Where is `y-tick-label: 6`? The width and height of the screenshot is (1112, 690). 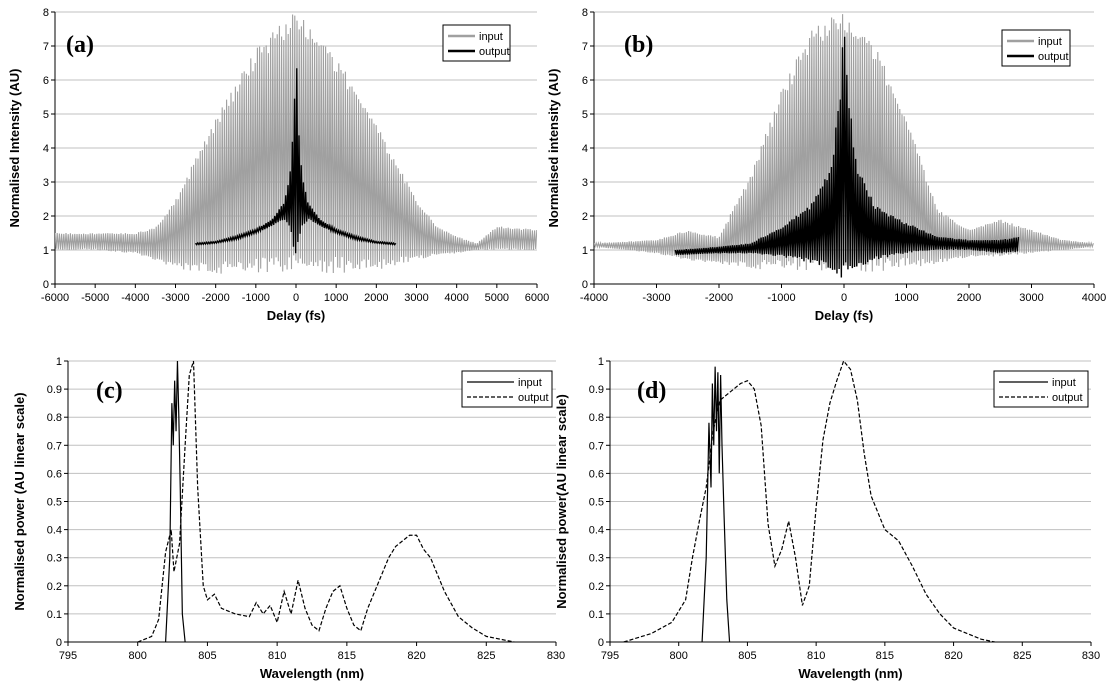
y-tick-label: 6 is located at coordinates (585, 81).